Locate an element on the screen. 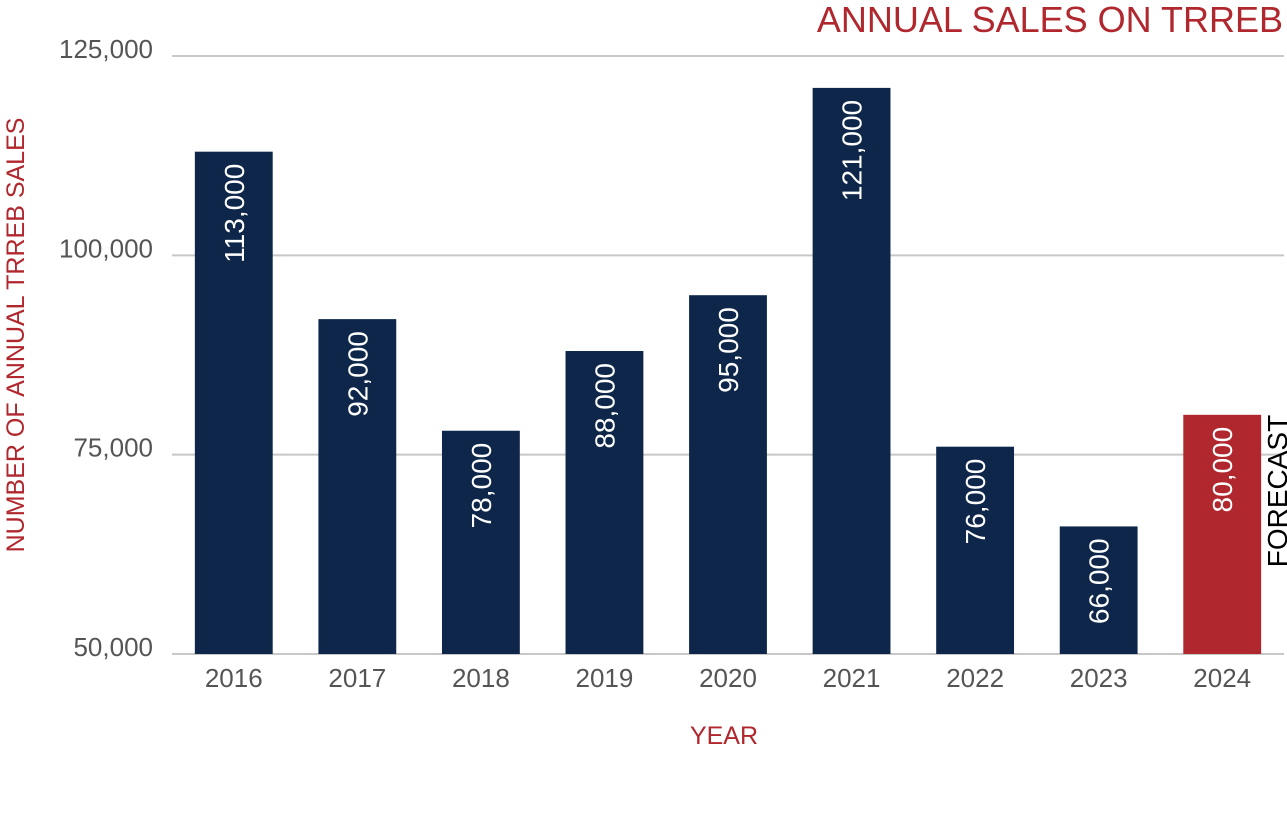 The height and width of the screenshot is (829, 1287). bar-value-label: 88,000 is located at coordinates (604, 406).